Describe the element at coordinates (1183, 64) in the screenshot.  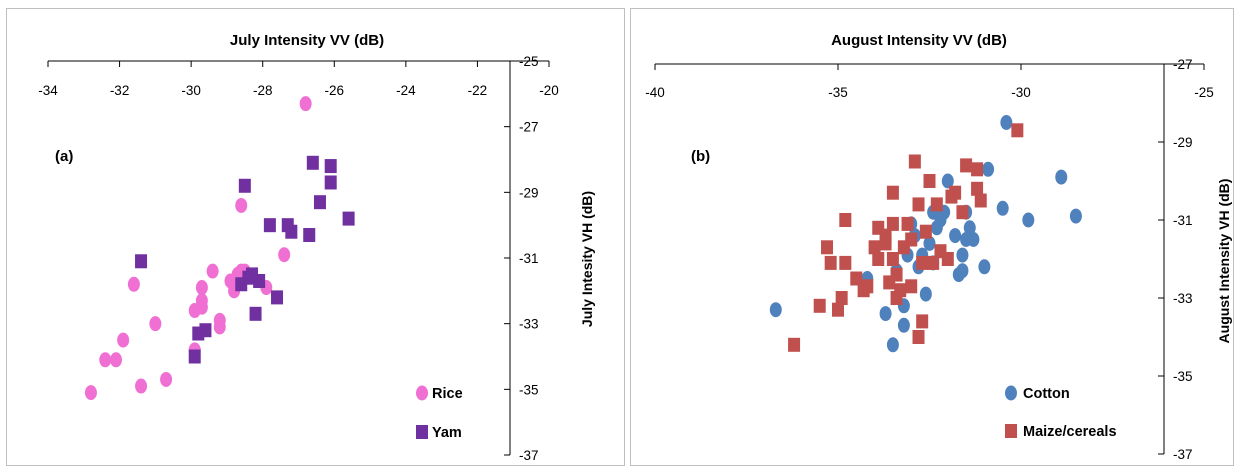
I see `y-tick-label: -27` at that location.